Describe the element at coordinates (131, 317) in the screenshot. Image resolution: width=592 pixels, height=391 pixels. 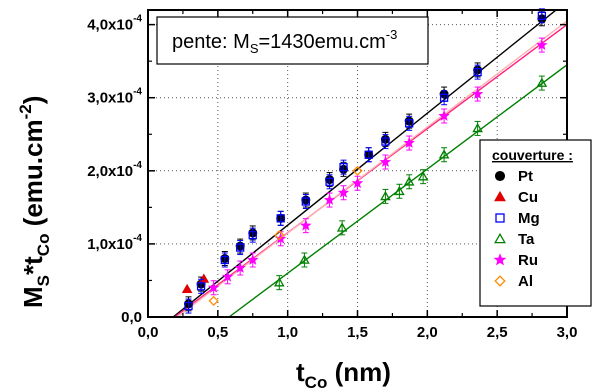
I see `y-tick-label: 0,0` at that location.